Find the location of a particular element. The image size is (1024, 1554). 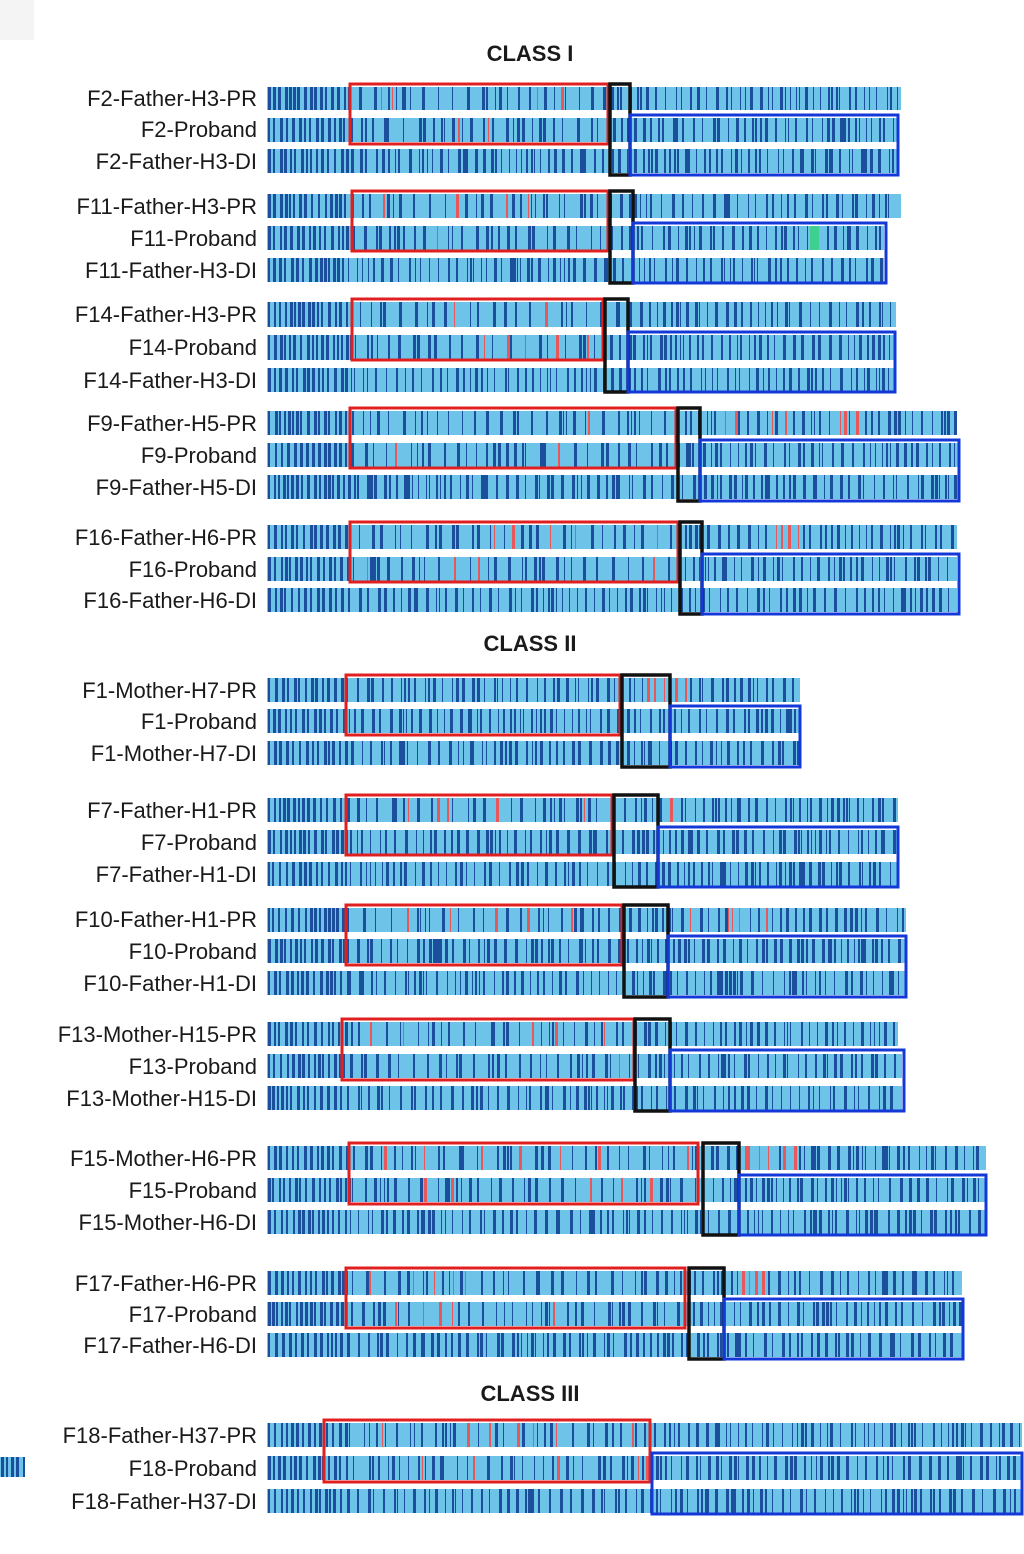

bar-background is located at coordinates (612, 423).